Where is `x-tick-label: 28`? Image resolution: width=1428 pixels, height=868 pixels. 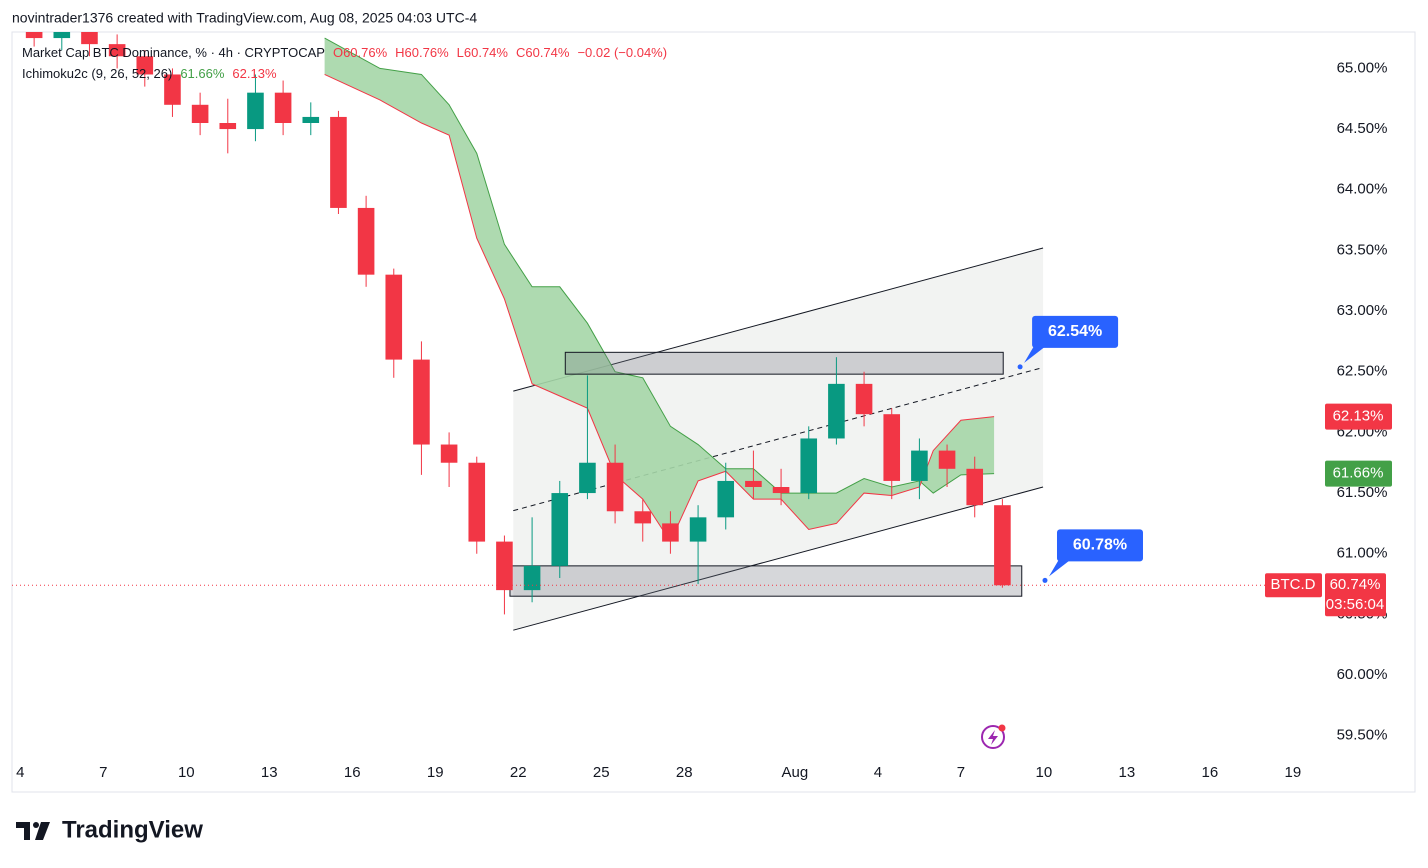 x-tick-label: 28 is located at coordinates (684, 772).